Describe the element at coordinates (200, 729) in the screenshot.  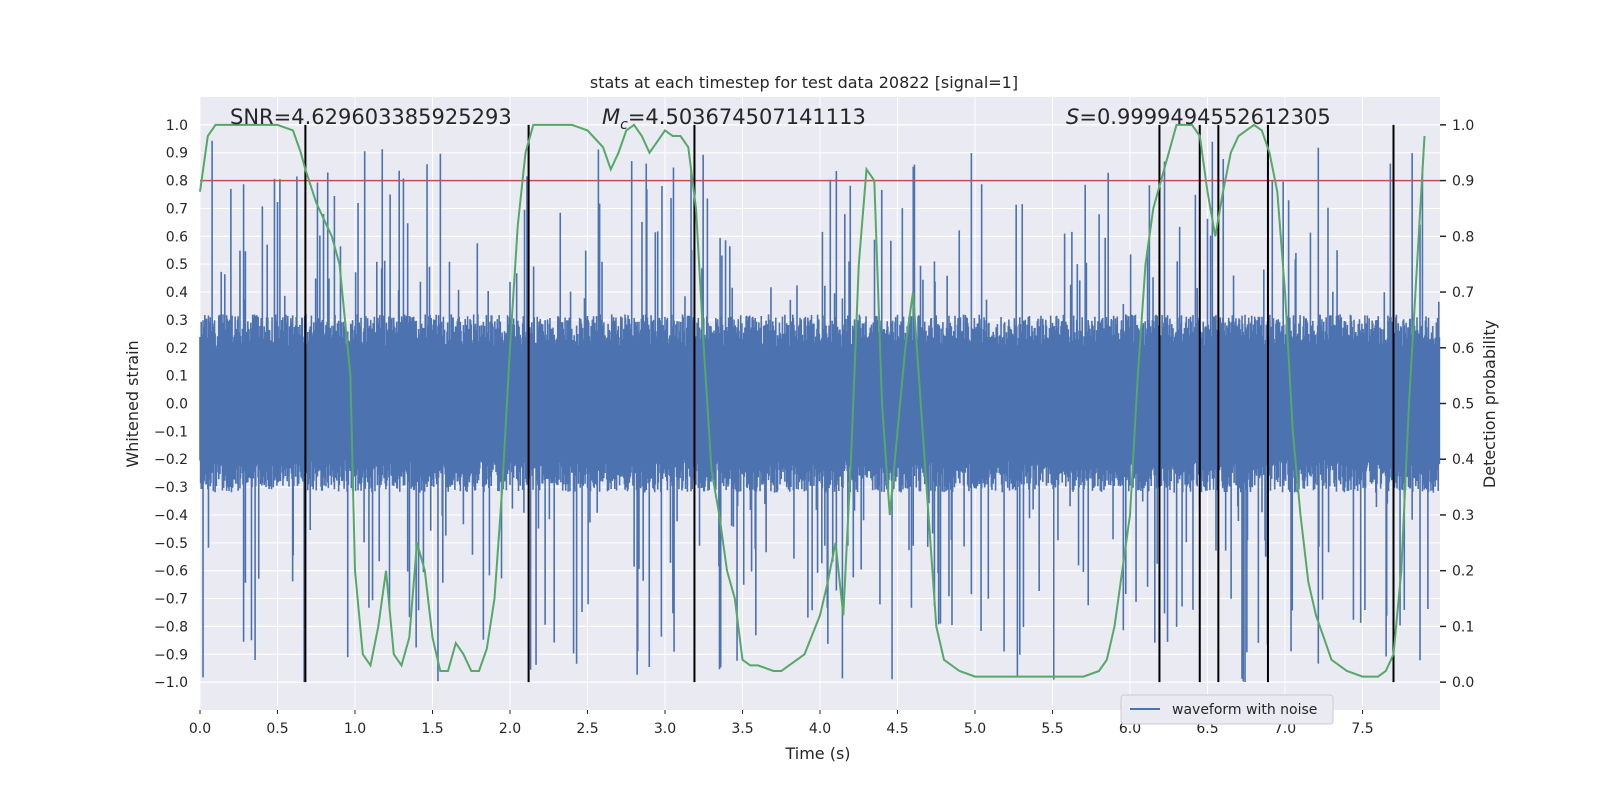
I see `x-tick-label: 0.0` at that location.